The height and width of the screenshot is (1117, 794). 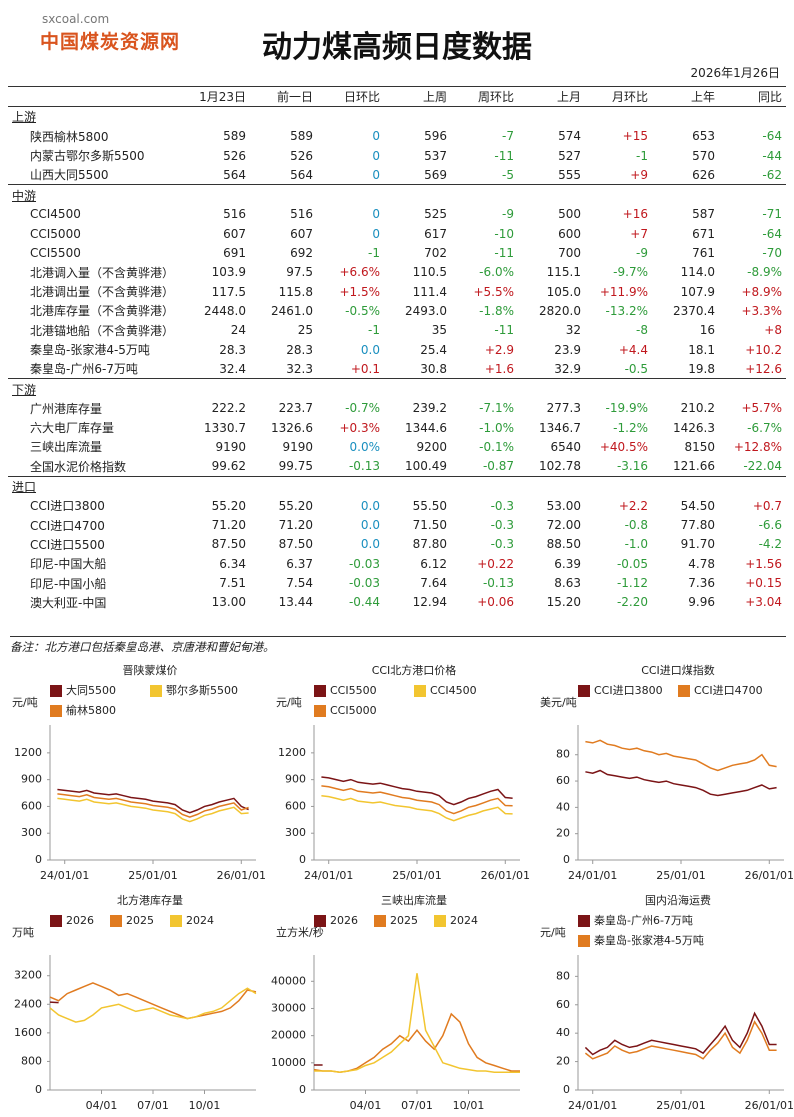 What do you see at coordinates (232, 368) in the screenshot?
I see `value-cell: 32.4` at bounding box center [232, 368].